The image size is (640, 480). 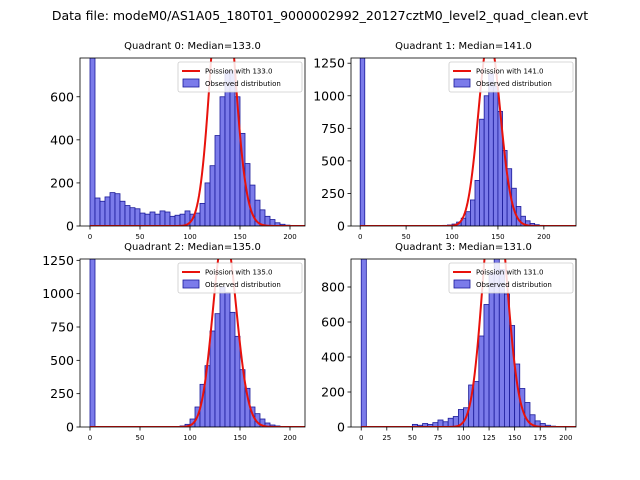 I want to click on legend-label-poisson: Poission with 141.0, so click(x=510, y=72).